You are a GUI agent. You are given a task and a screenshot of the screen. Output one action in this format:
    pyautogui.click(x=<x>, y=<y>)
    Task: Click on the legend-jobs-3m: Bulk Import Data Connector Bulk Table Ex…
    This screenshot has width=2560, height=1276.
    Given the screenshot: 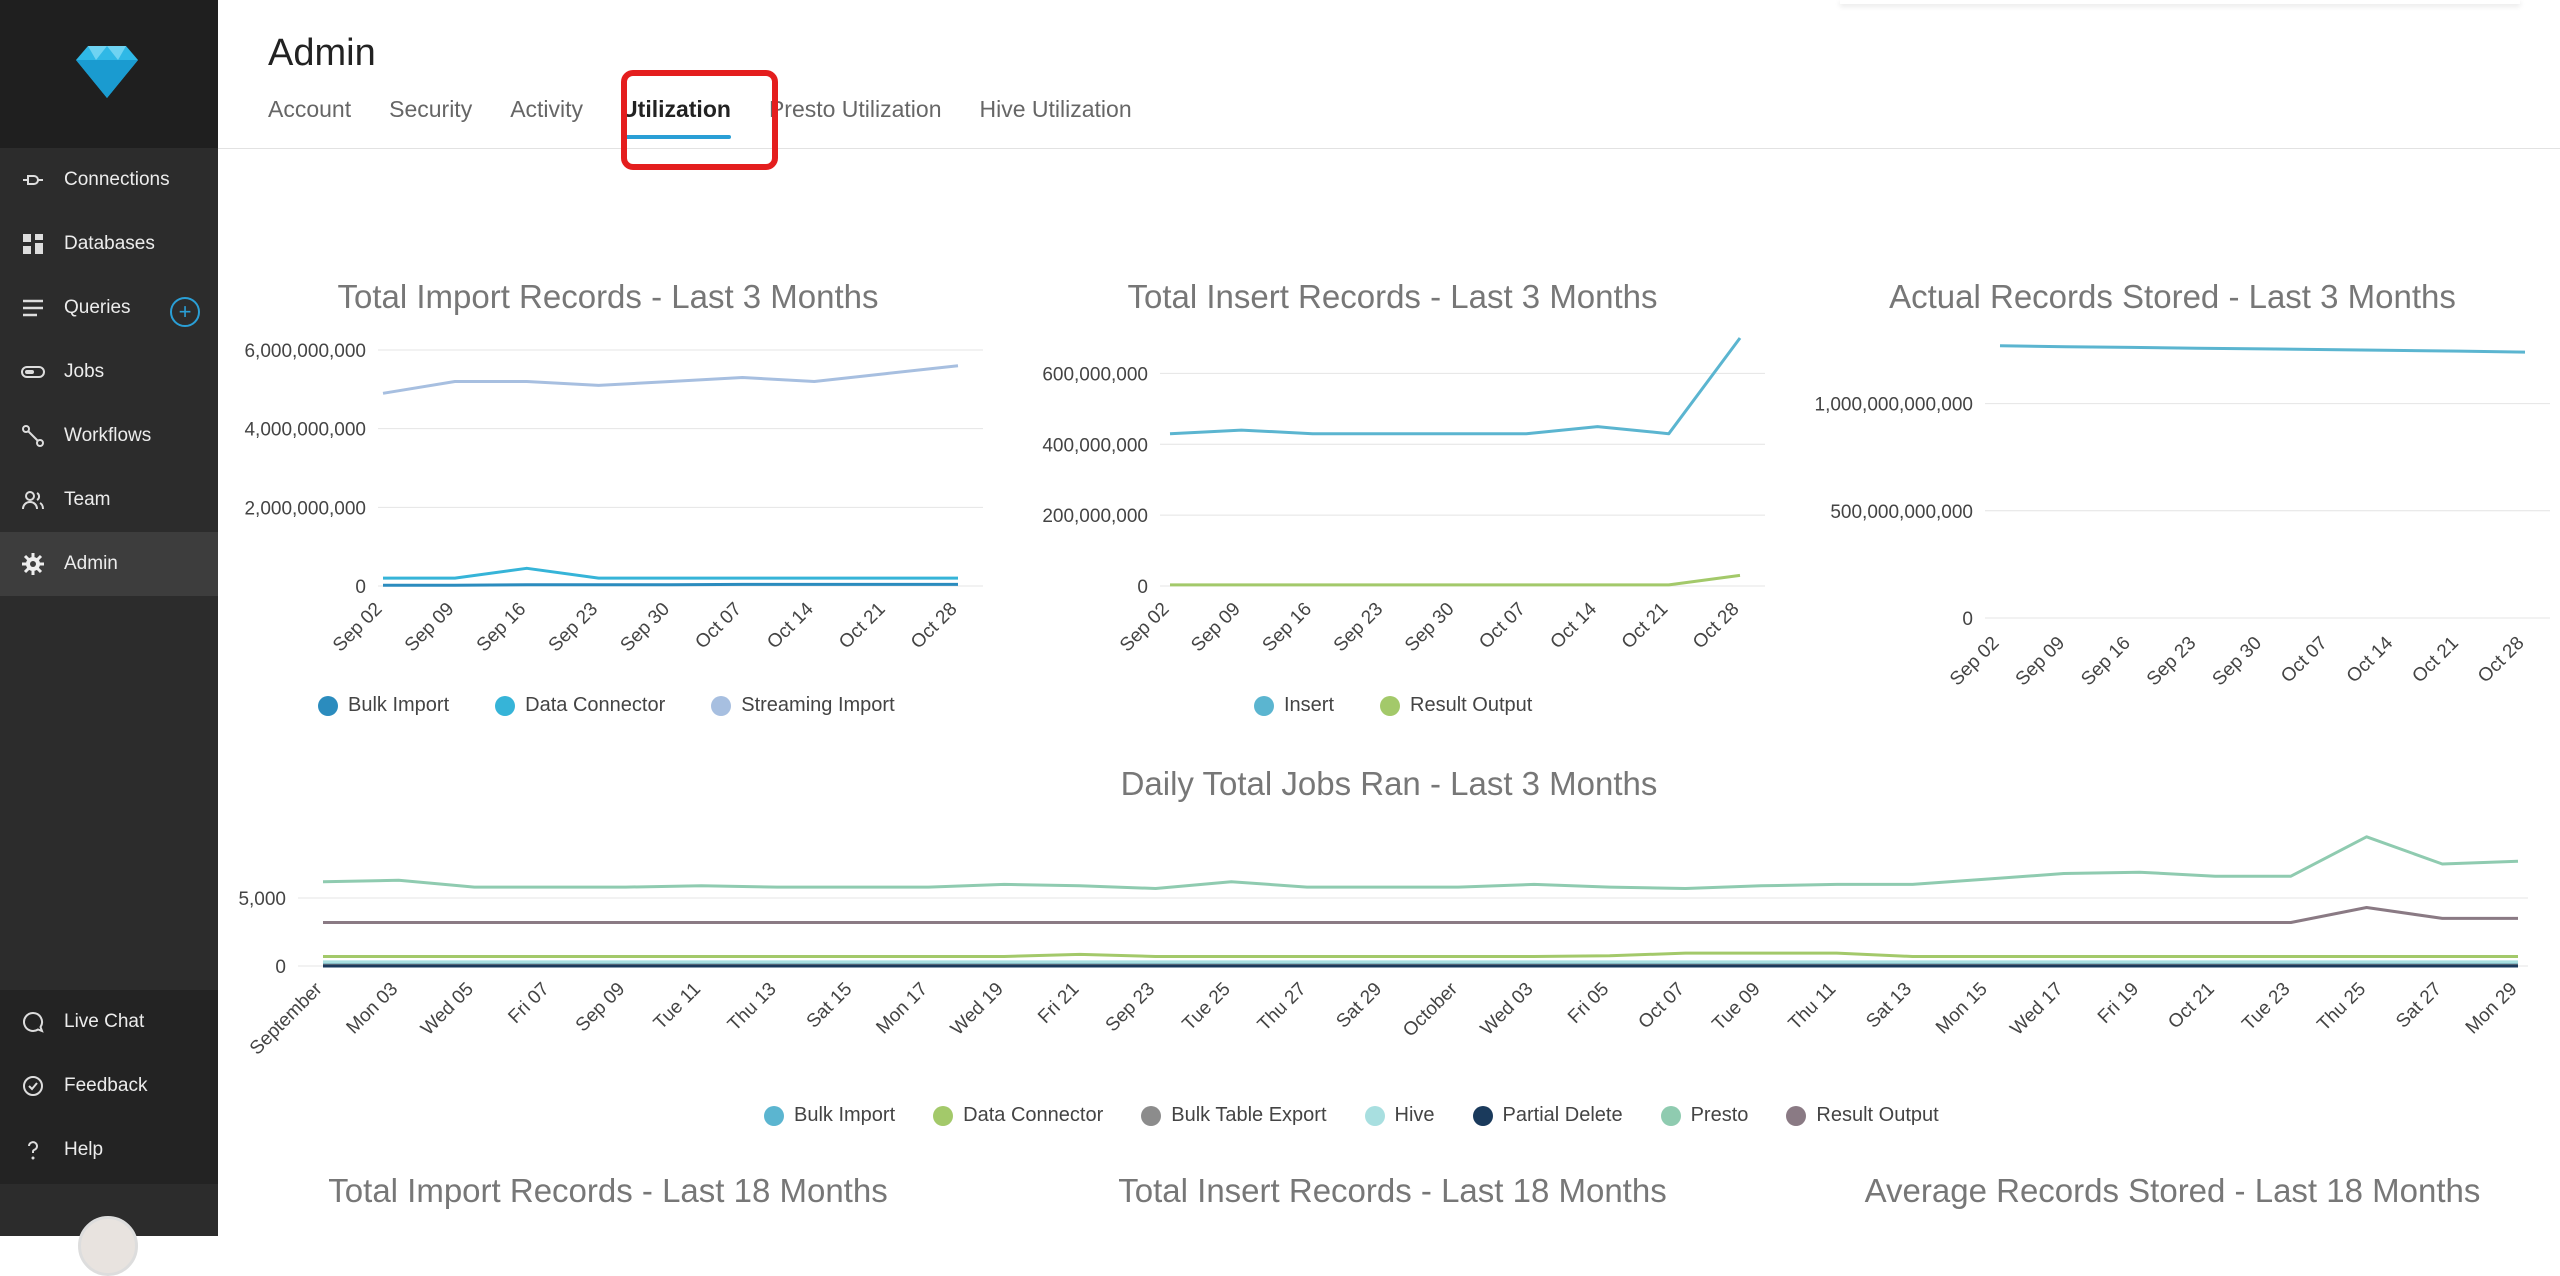 What is the action you would take?
    pyautogui.click(x=1351, y=1115)
    